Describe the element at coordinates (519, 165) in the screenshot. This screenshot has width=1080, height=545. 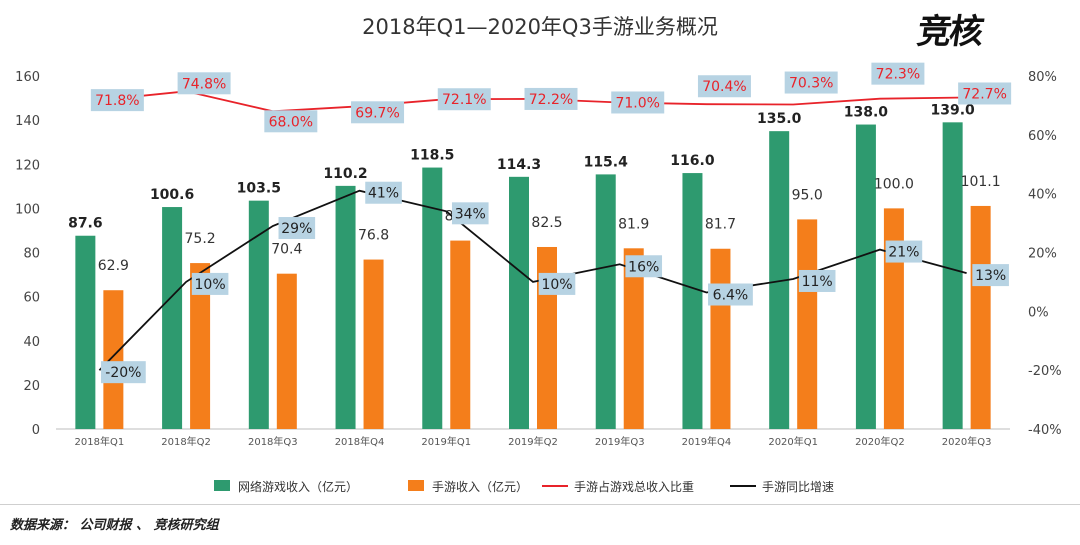
I see `bar-network-label: 114.3` at that location.